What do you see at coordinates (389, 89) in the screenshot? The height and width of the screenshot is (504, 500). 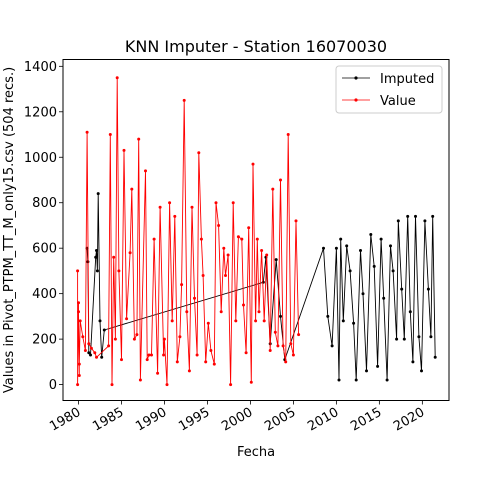 I see `legend: Imputed Value` at bounding box center [389, 89].